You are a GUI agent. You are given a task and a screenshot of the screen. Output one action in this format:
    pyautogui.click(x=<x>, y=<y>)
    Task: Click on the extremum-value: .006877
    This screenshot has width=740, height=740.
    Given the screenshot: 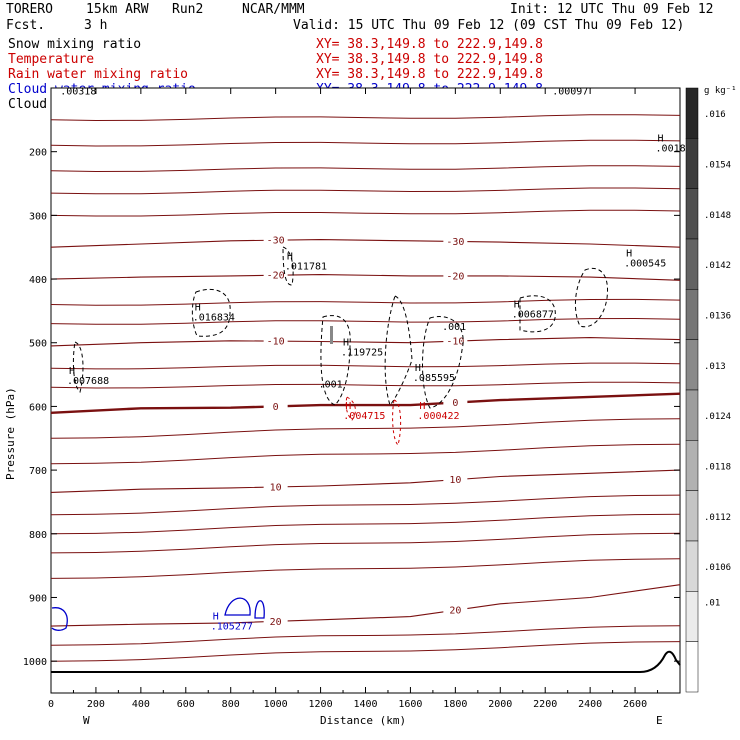 What is the action you would take?
    pyautogui.click(x=533, y=314)
    